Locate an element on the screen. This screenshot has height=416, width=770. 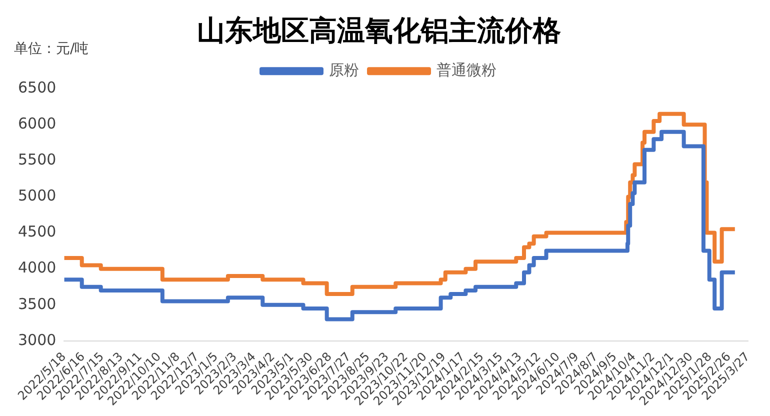
y-tick-label: 6500 is located at coordinates (37, 87).